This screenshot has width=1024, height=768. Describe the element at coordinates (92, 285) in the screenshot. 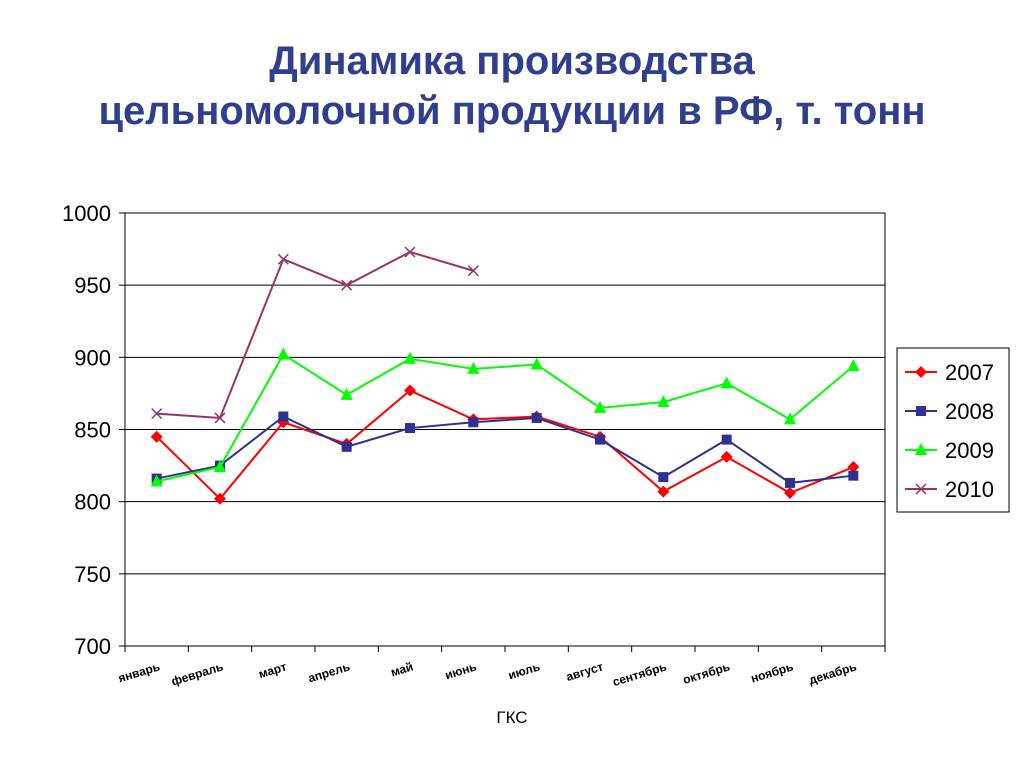

I see `y-tick-label: 950` at that location.